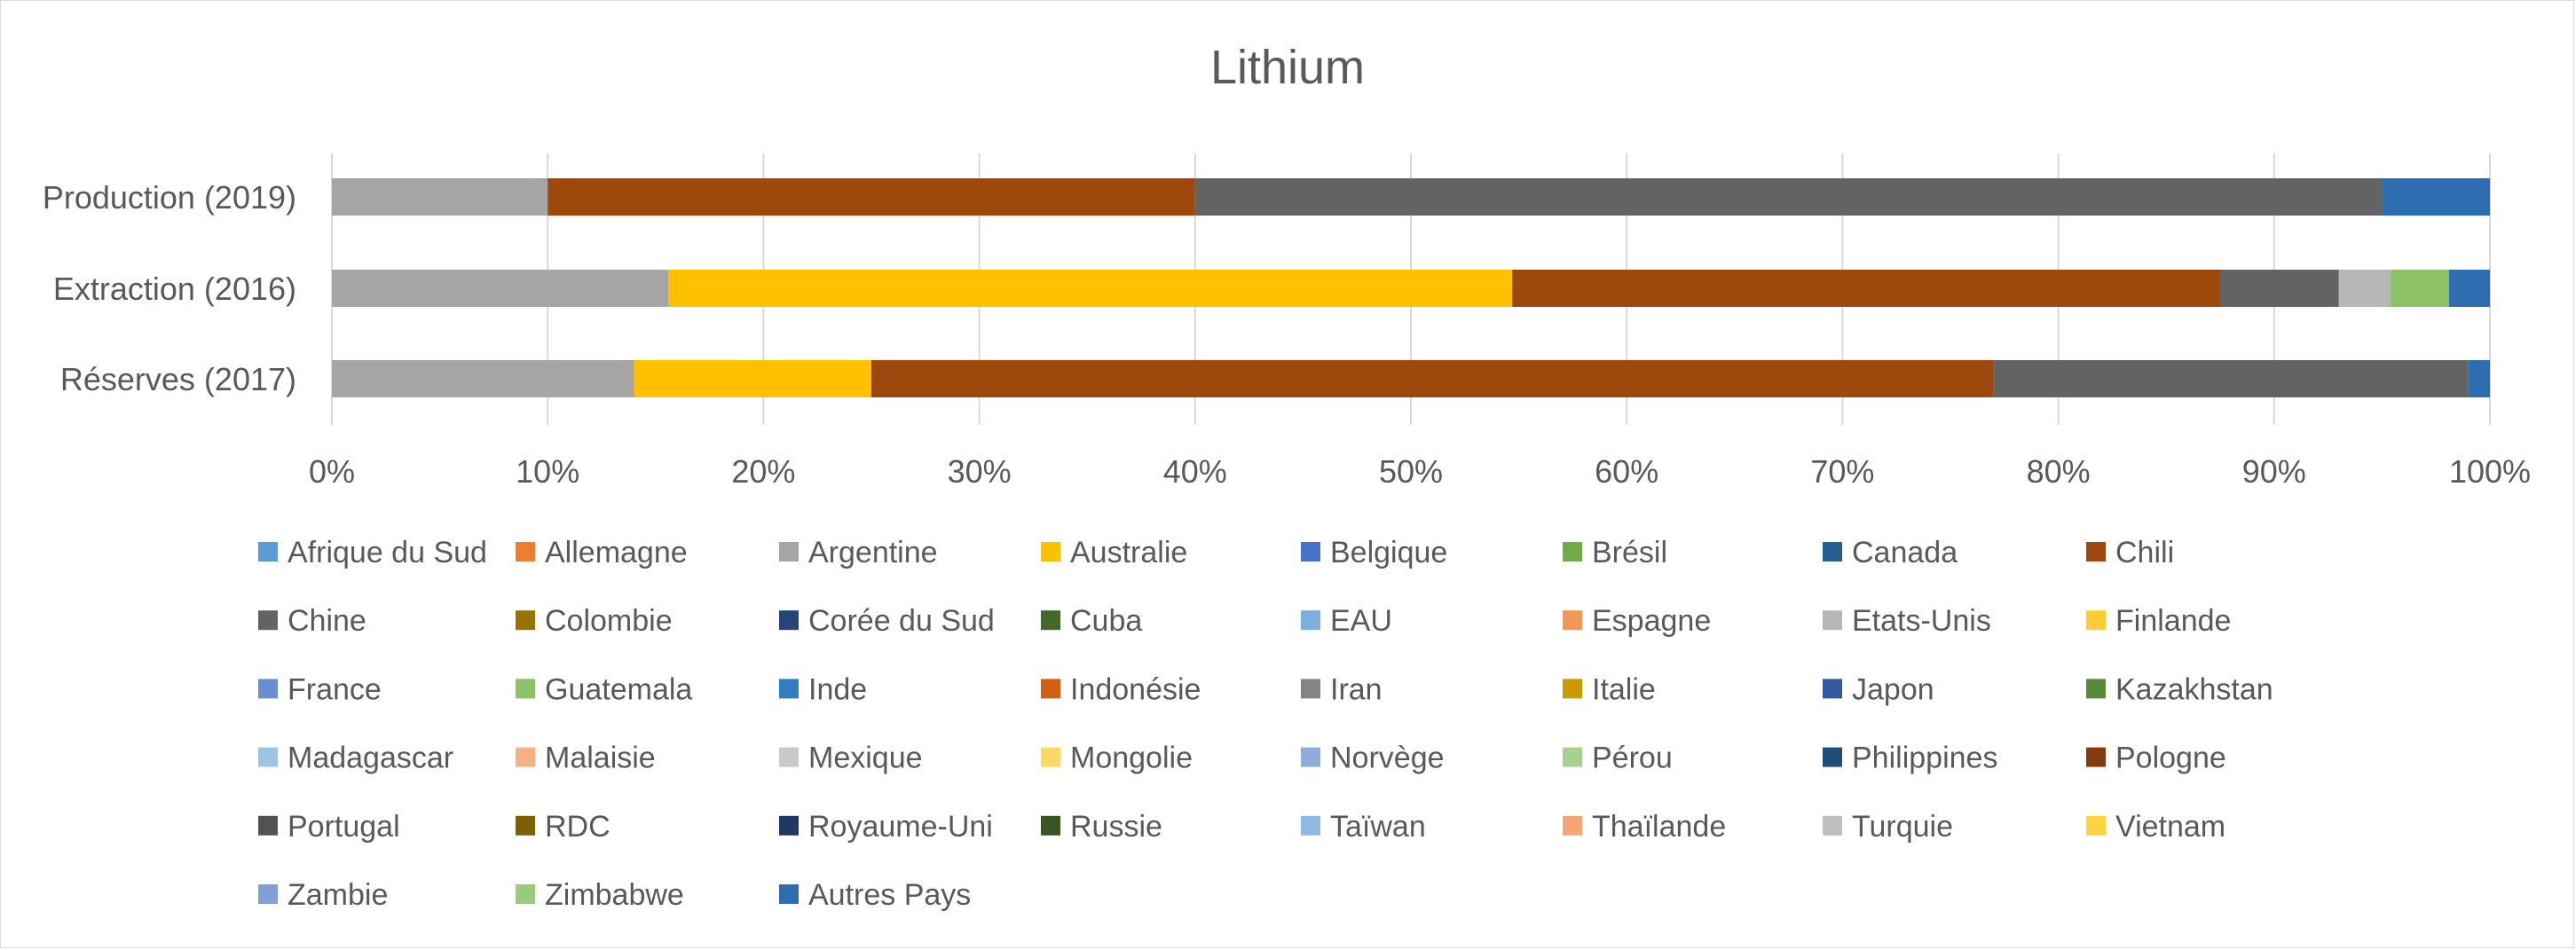 The height and width of the screenshot is (950, 2576). What do you see at coordinates (875, 895) in the screenshot?
I see `legend-item: Autres Pays` at bounding box center [875, 895].